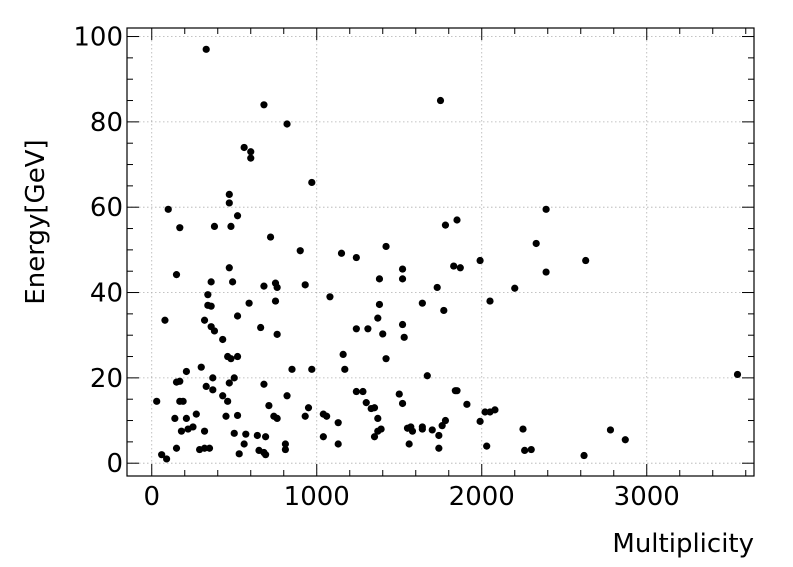 The height and width of the screenshot is (567, 793). What do you see at coordinates (106, 123) in the screenshot?
I see `y-tick-label: 80` at bounding box center [106, 123].